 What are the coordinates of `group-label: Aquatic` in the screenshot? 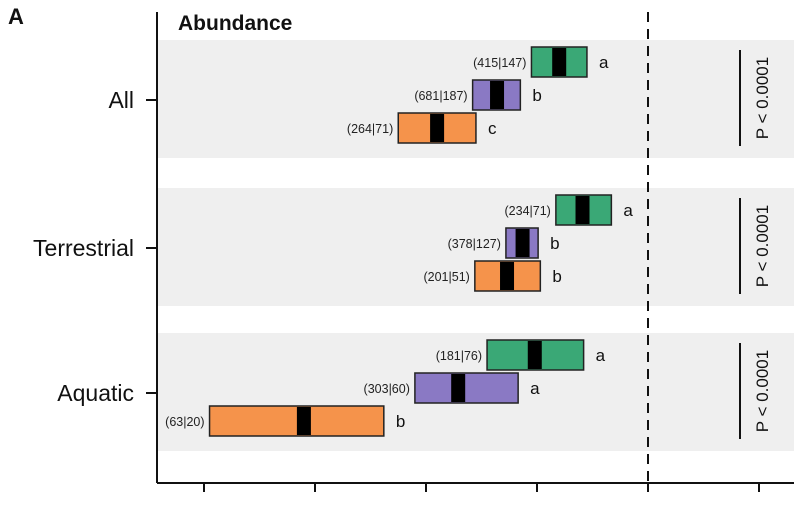 It's located at (95, 393).